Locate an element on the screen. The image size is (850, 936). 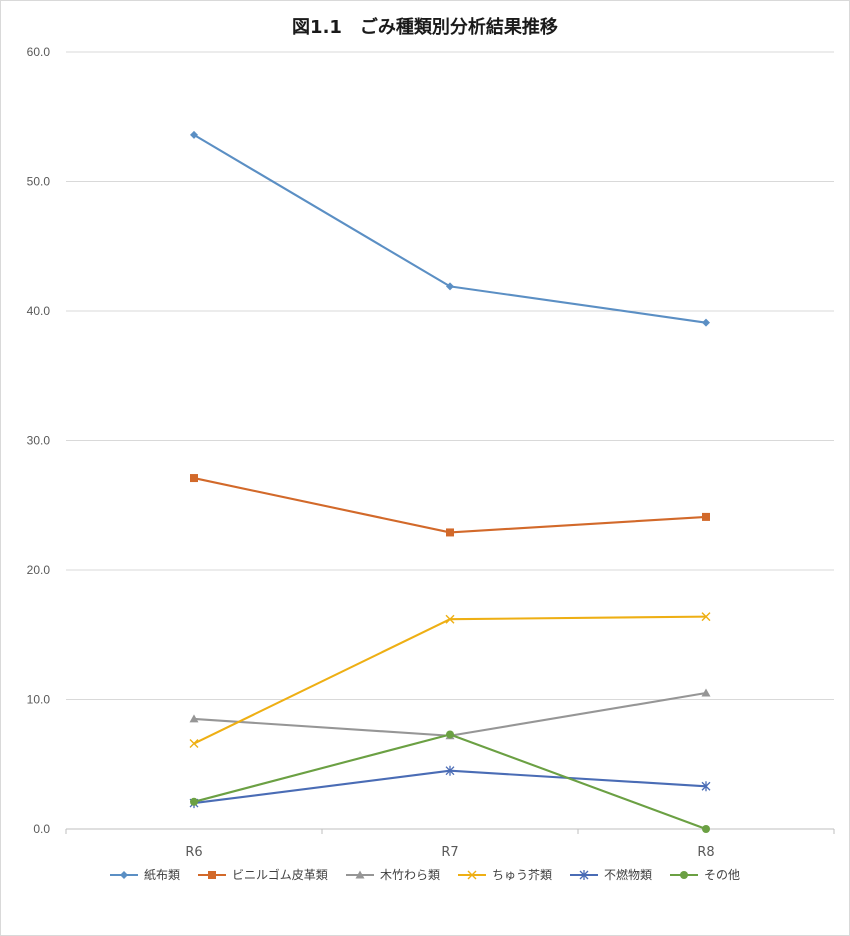
legend-item: ちゅう芥類 is located at coordinates (505, 875).